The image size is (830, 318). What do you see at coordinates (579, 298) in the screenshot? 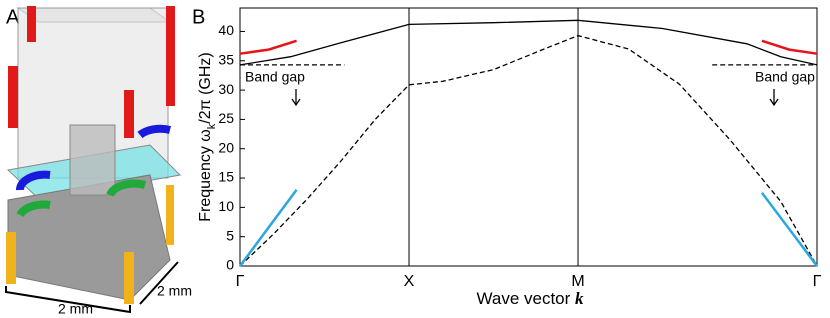
I see `x-label-part: k` at bounding box center [579, 298].